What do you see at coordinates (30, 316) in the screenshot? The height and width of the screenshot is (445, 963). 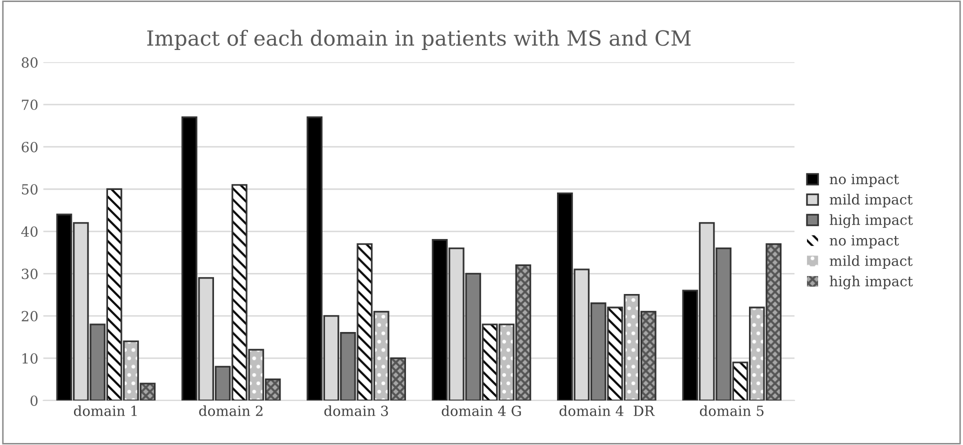 I see `y-tick-label: 20` at bounding box center [30, 316].